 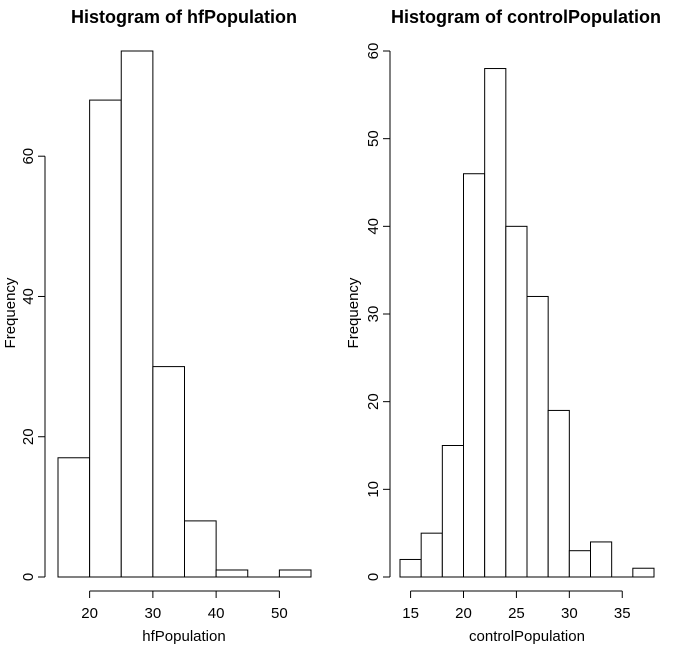 I want to click on chart-title: Histogram of hfPopulation, so click(x=184, y=17).